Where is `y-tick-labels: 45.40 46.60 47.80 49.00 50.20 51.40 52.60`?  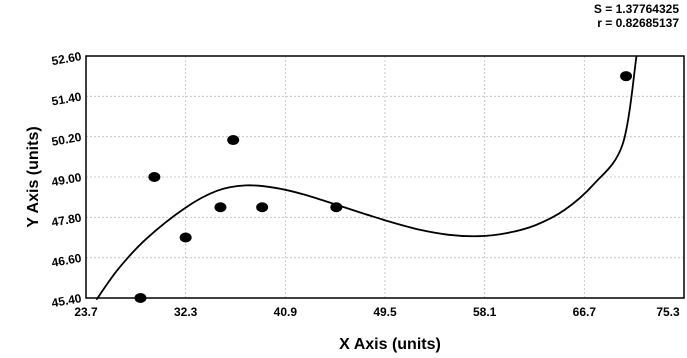 y-tick-labels: 45.40 46.60 47.80 49.00 50.20 51.40 52.60 is located at coordinates (67, 179).